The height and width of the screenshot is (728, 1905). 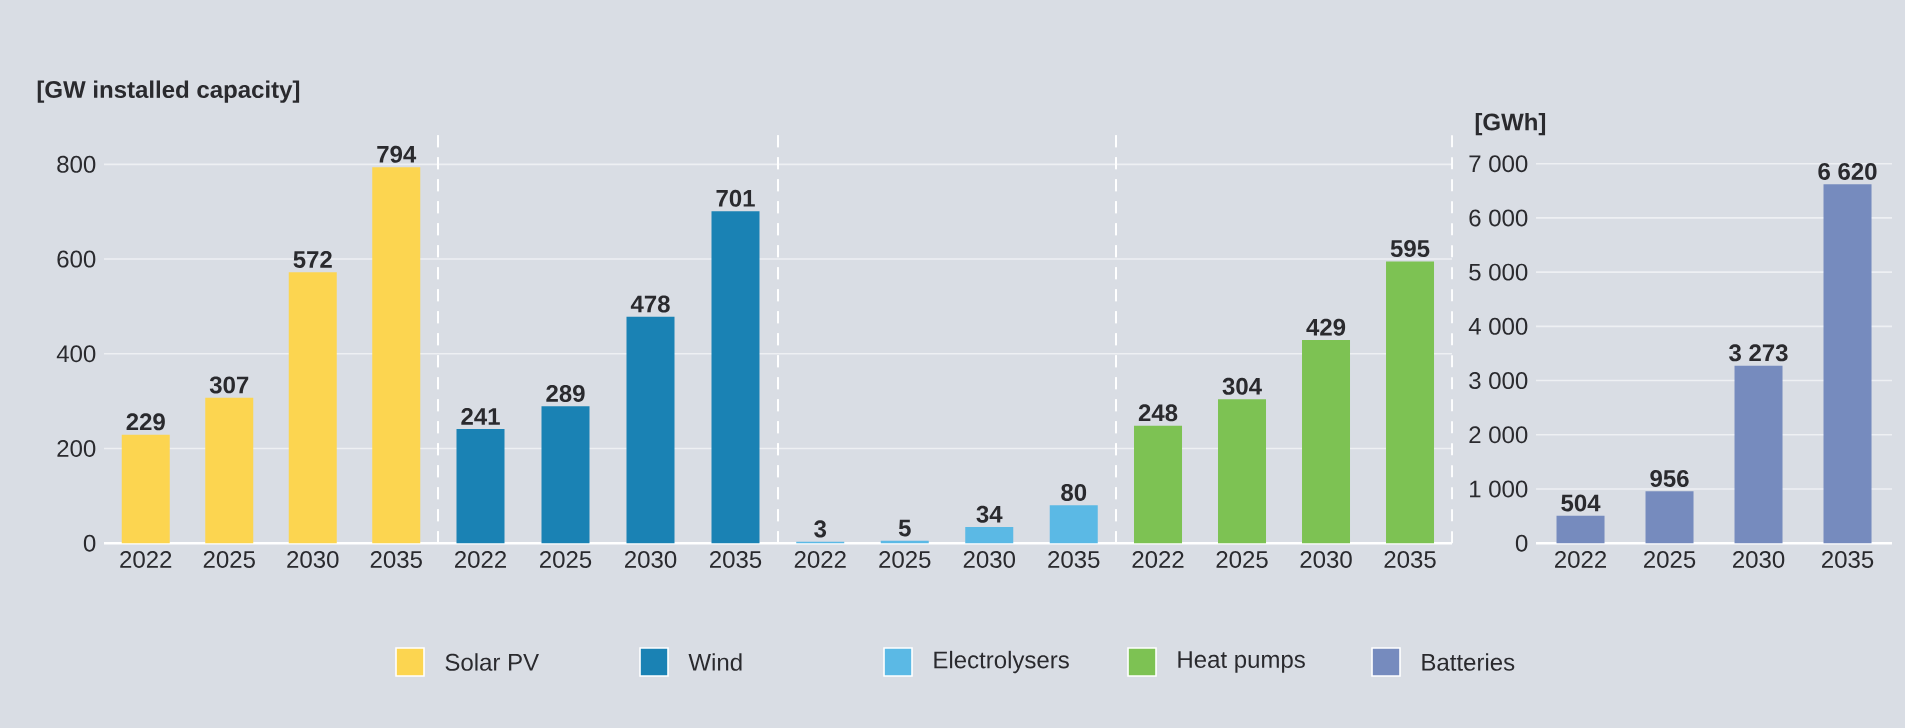 What do you see at coordinates (1510, 124) in the screenshot?
I see `y-axis-title: [GWh]` at bounding box center [1510, 124].